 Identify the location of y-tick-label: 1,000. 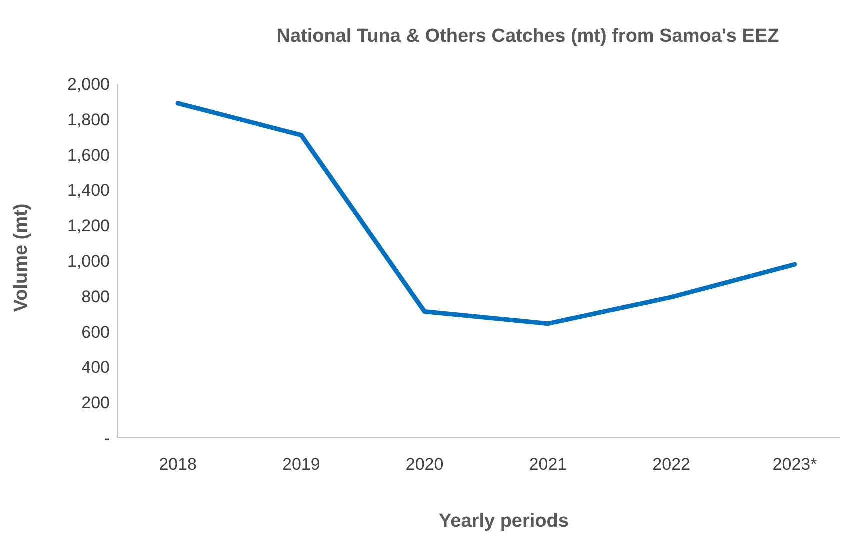
(88, 262).